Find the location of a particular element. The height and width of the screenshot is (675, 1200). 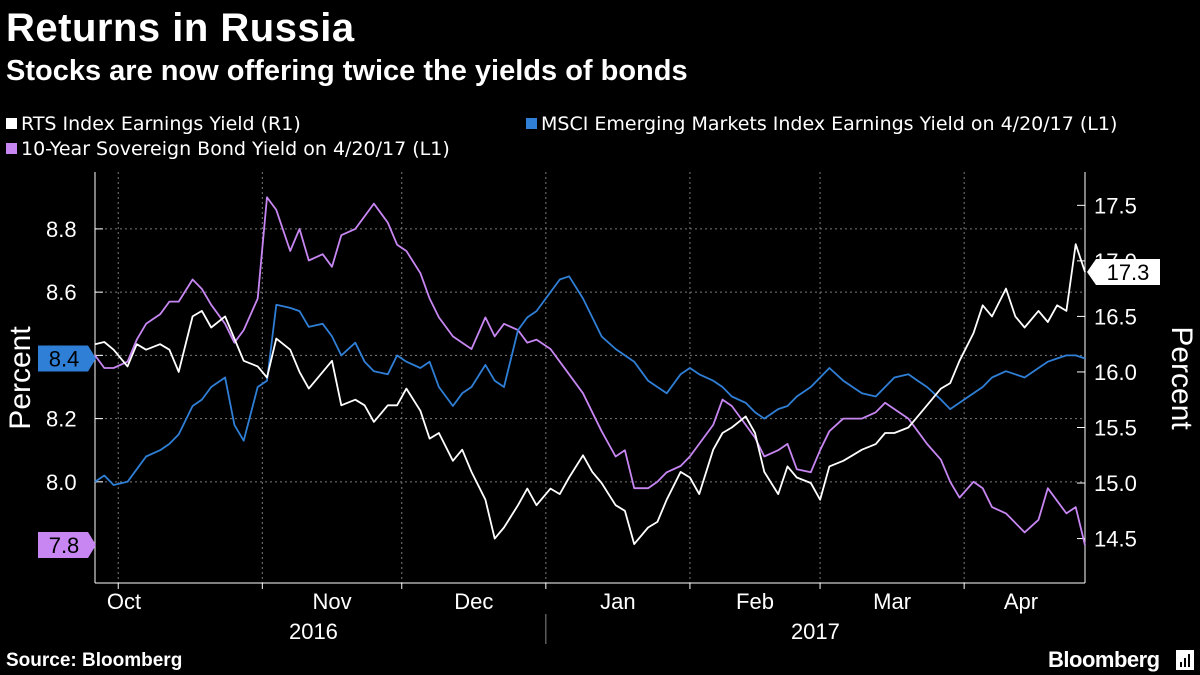

month-label: Apr is located at coordinates (1021, 601).